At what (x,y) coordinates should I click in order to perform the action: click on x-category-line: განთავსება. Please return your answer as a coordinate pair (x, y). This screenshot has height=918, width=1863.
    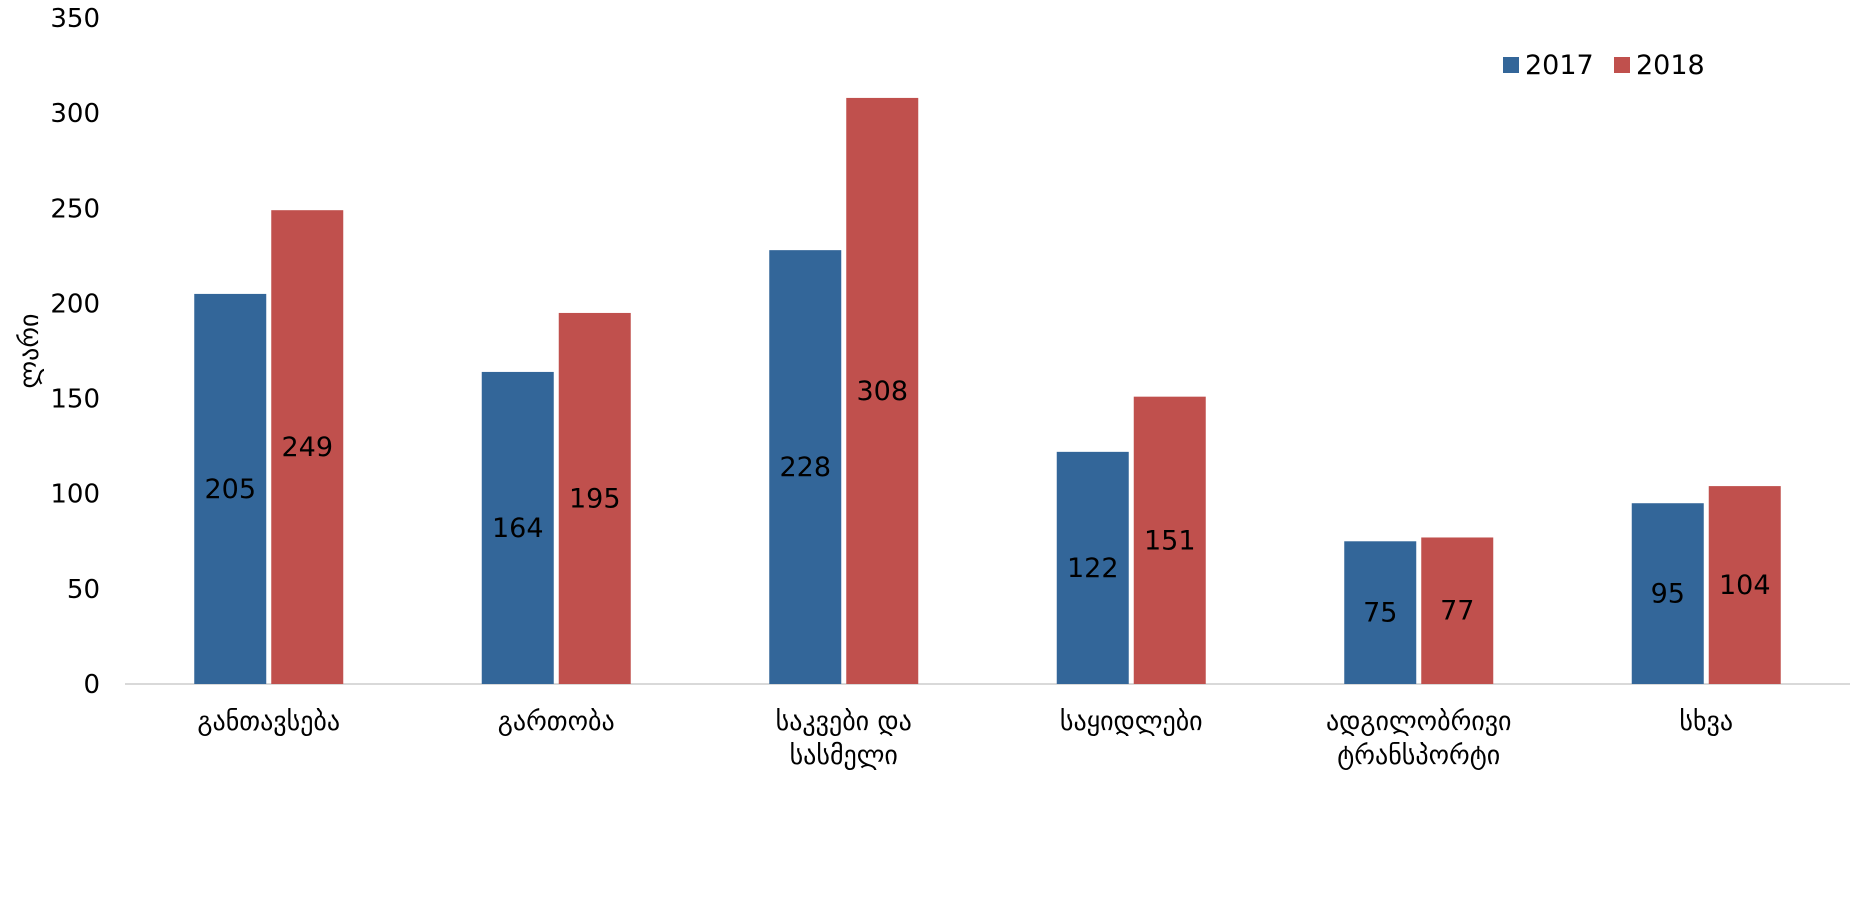
    Looking at the image, I should click on (268, 722).